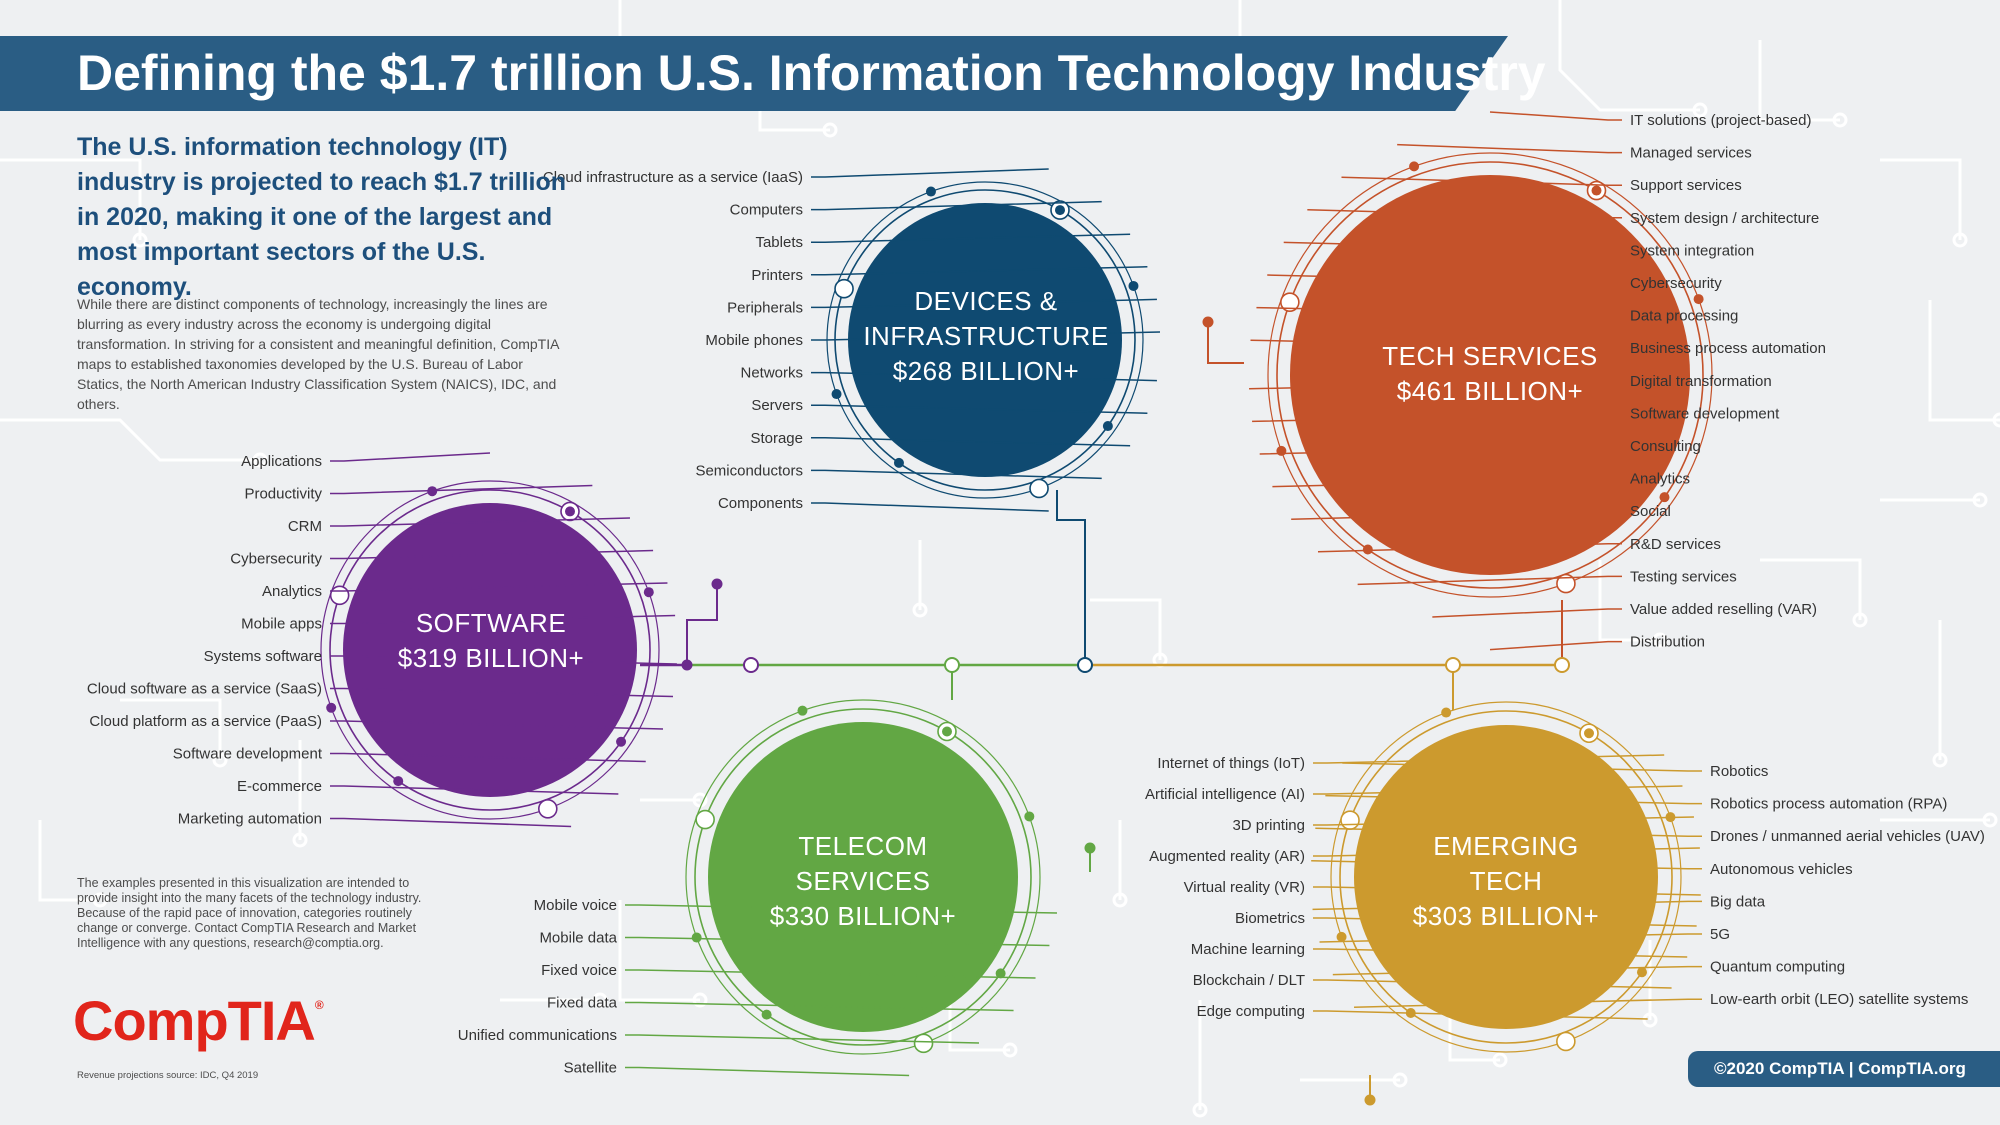 This screenshot has width=2000, height=1125. I want to click on telecom-item: Fixed voice, so click(579, 970).